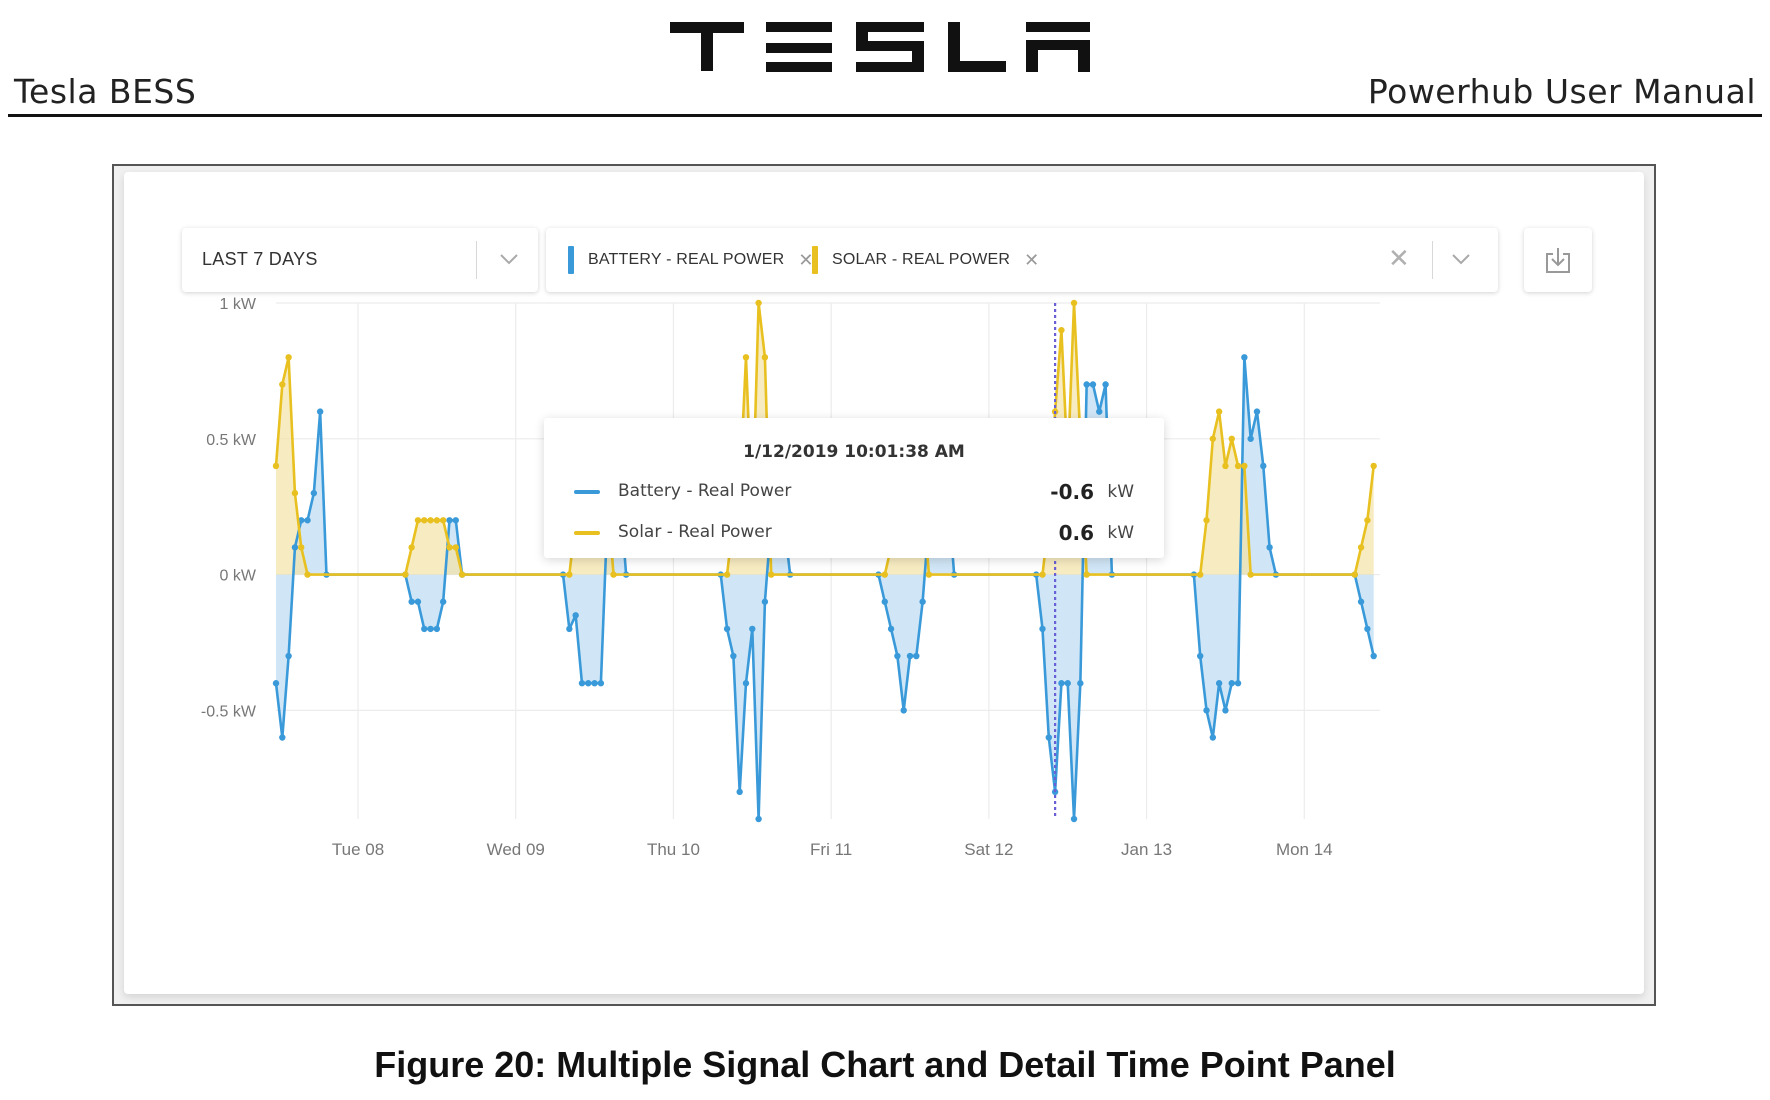  What do you see at coordinates (686, 259) in the screenshot?
I see `signal-chip-label: BATTERY - REAL POWER` at bounding box center [686, 259].